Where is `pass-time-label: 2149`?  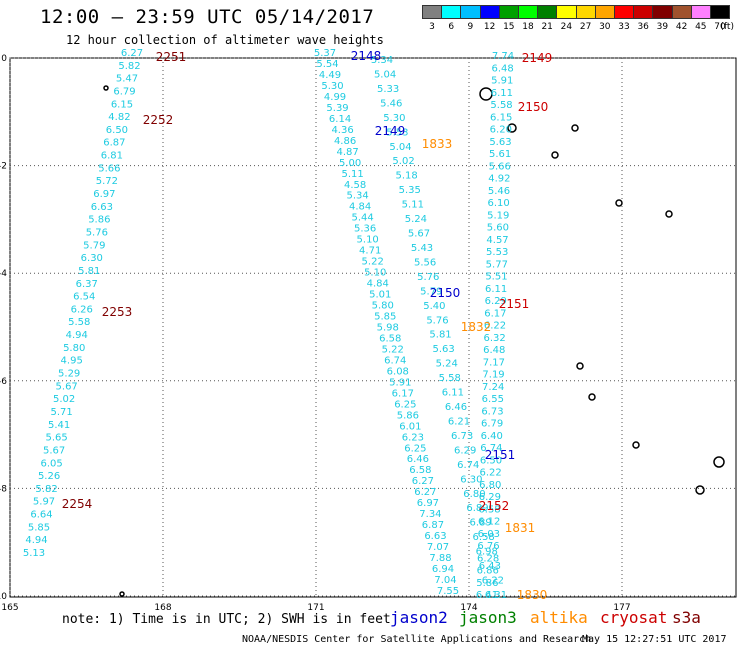
pass-time-label: 2149 is located at coordinates (537, 58).